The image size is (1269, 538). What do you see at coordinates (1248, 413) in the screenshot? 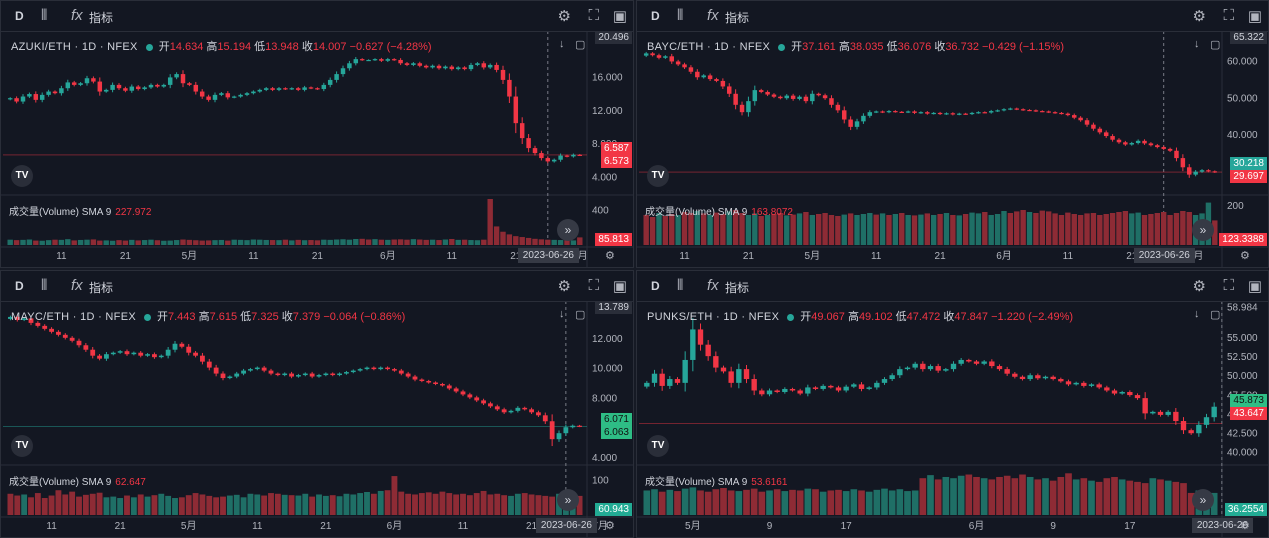
I see `price-tag-last: 43.647` at bounding box center [1248, 413].